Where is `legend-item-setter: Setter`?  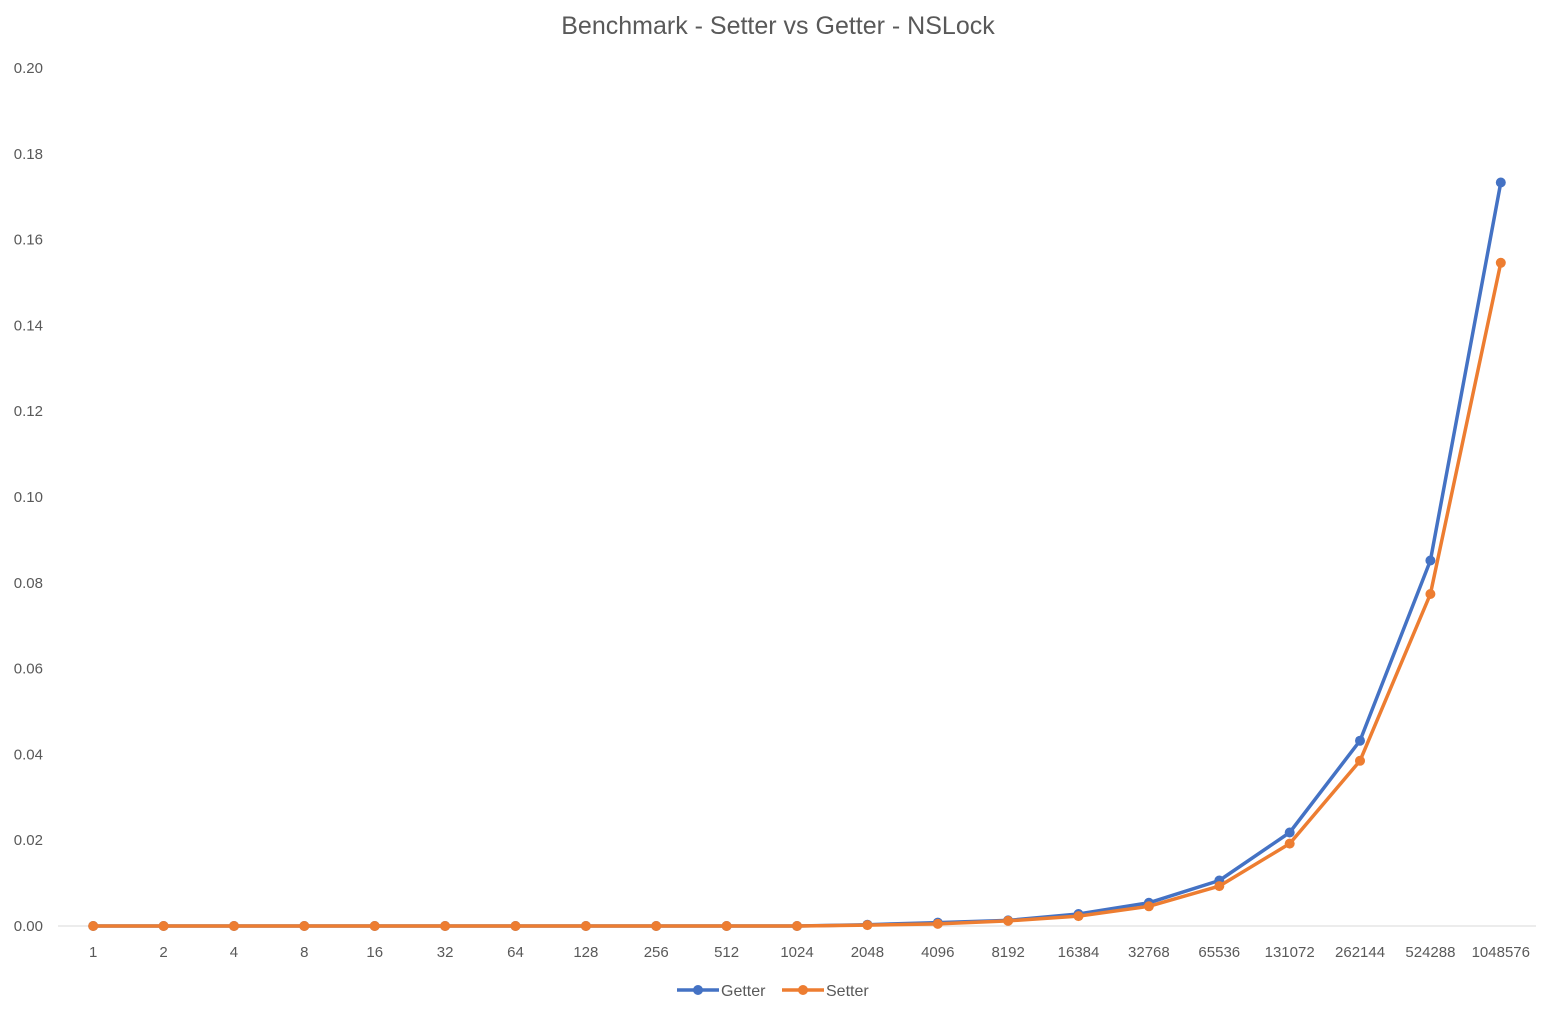 legend-item-setter: Setter is located at coordinates (825, 991).